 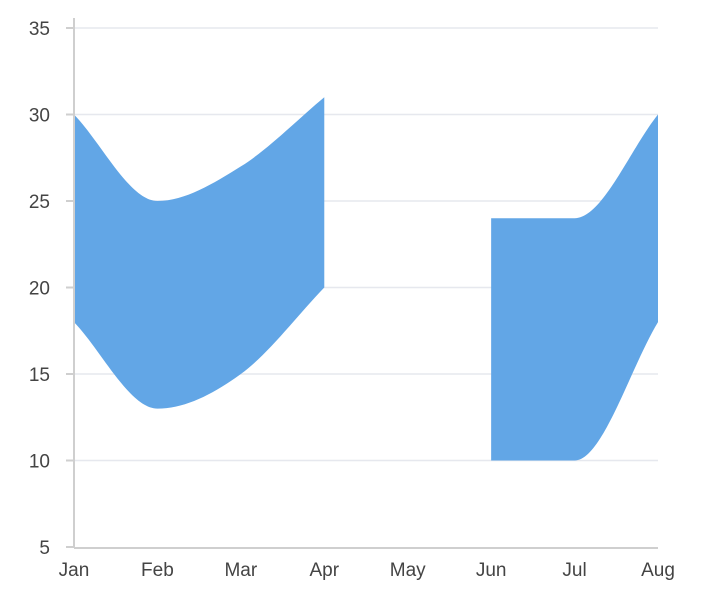 I want to click on x-tick-label: Jun, so click(x=491, y=570).